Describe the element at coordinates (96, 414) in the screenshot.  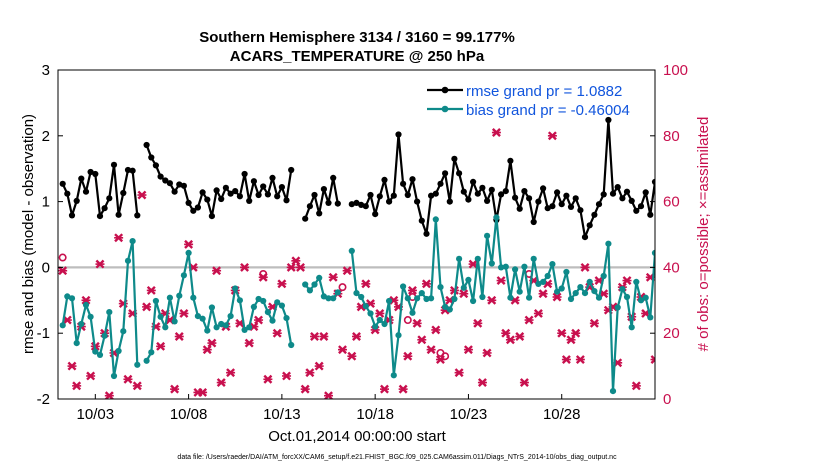
I see `x-tick-label: 10/03` at that location.